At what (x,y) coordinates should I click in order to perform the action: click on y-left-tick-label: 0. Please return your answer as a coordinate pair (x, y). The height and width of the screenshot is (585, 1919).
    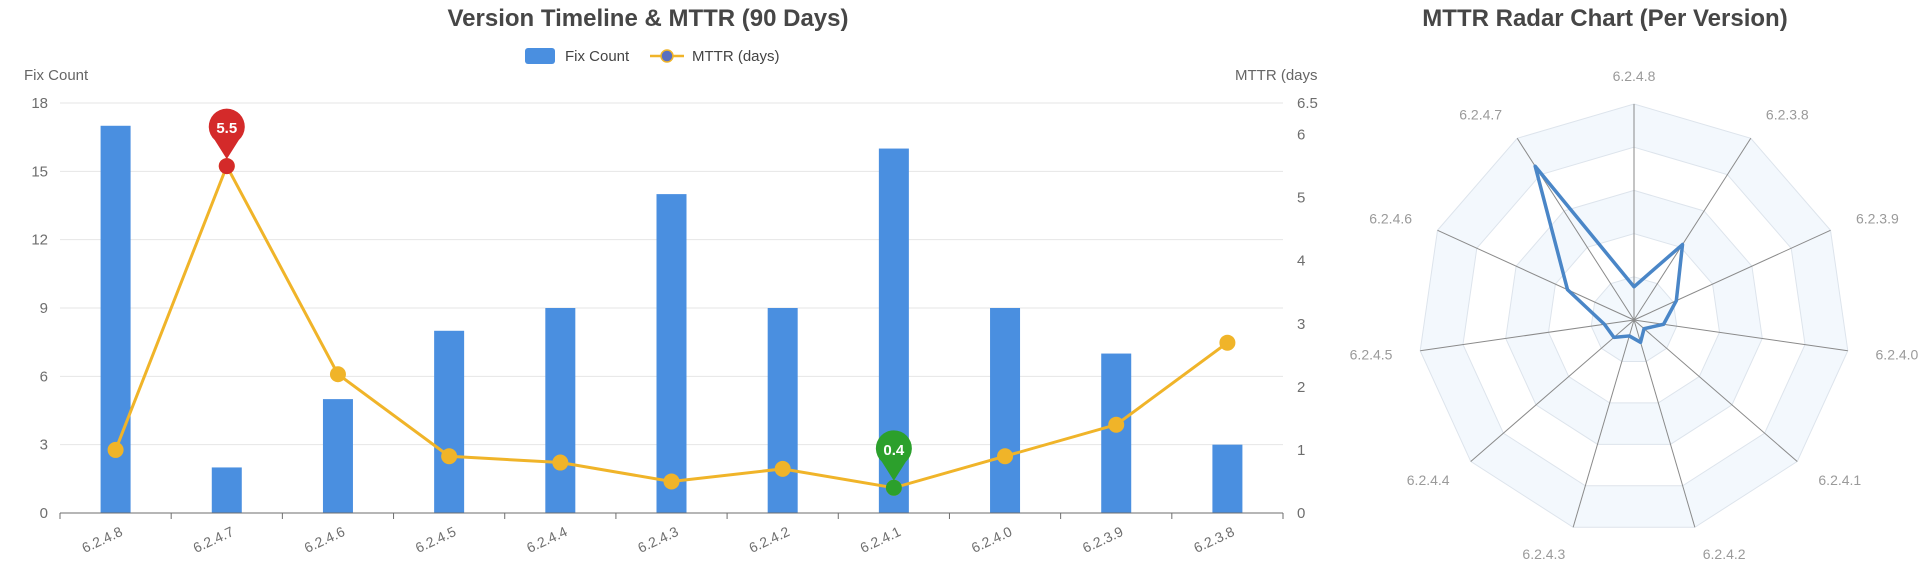
    Looking at the image, I should click on (44, 513).